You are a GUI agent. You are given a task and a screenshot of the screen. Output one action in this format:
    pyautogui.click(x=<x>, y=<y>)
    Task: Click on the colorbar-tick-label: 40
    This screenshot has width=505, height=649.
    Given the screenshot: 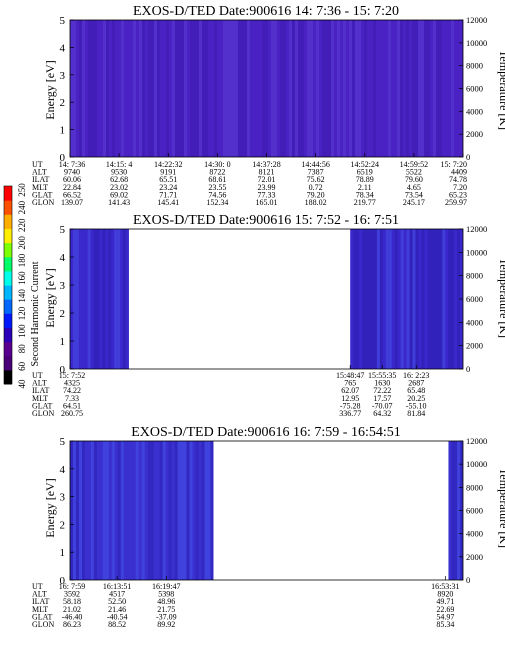 What is the action you would take?
    pyautogui.click(x=22, y=384)
    